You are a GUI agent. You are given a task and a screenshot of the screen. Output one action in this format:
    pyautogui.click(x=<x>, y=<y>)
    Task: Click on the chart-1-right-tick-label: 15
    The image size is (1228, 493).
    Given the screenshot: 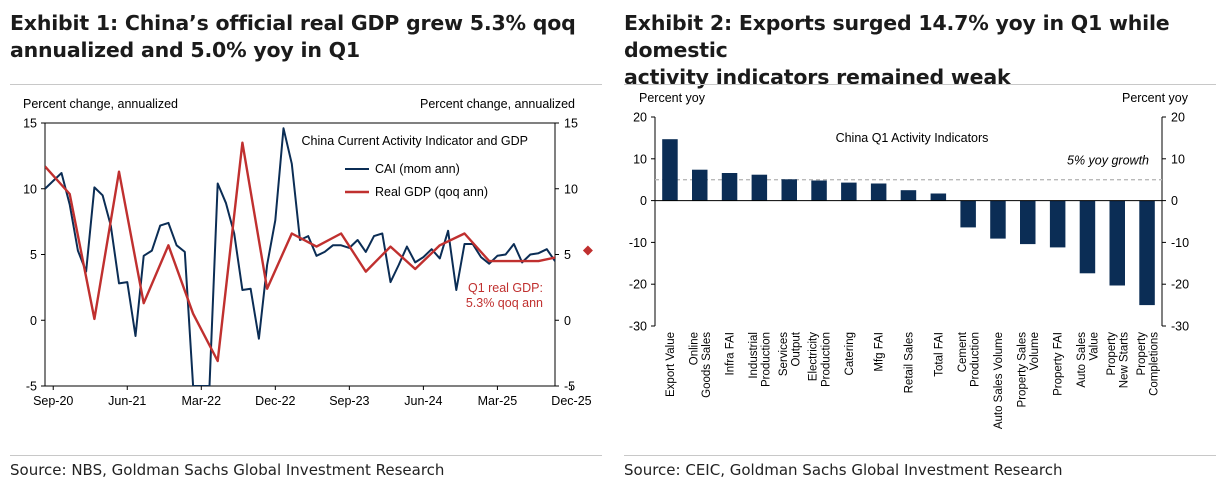 What is the action you would take?
    pyautogui.click(x=571, y=124)
    